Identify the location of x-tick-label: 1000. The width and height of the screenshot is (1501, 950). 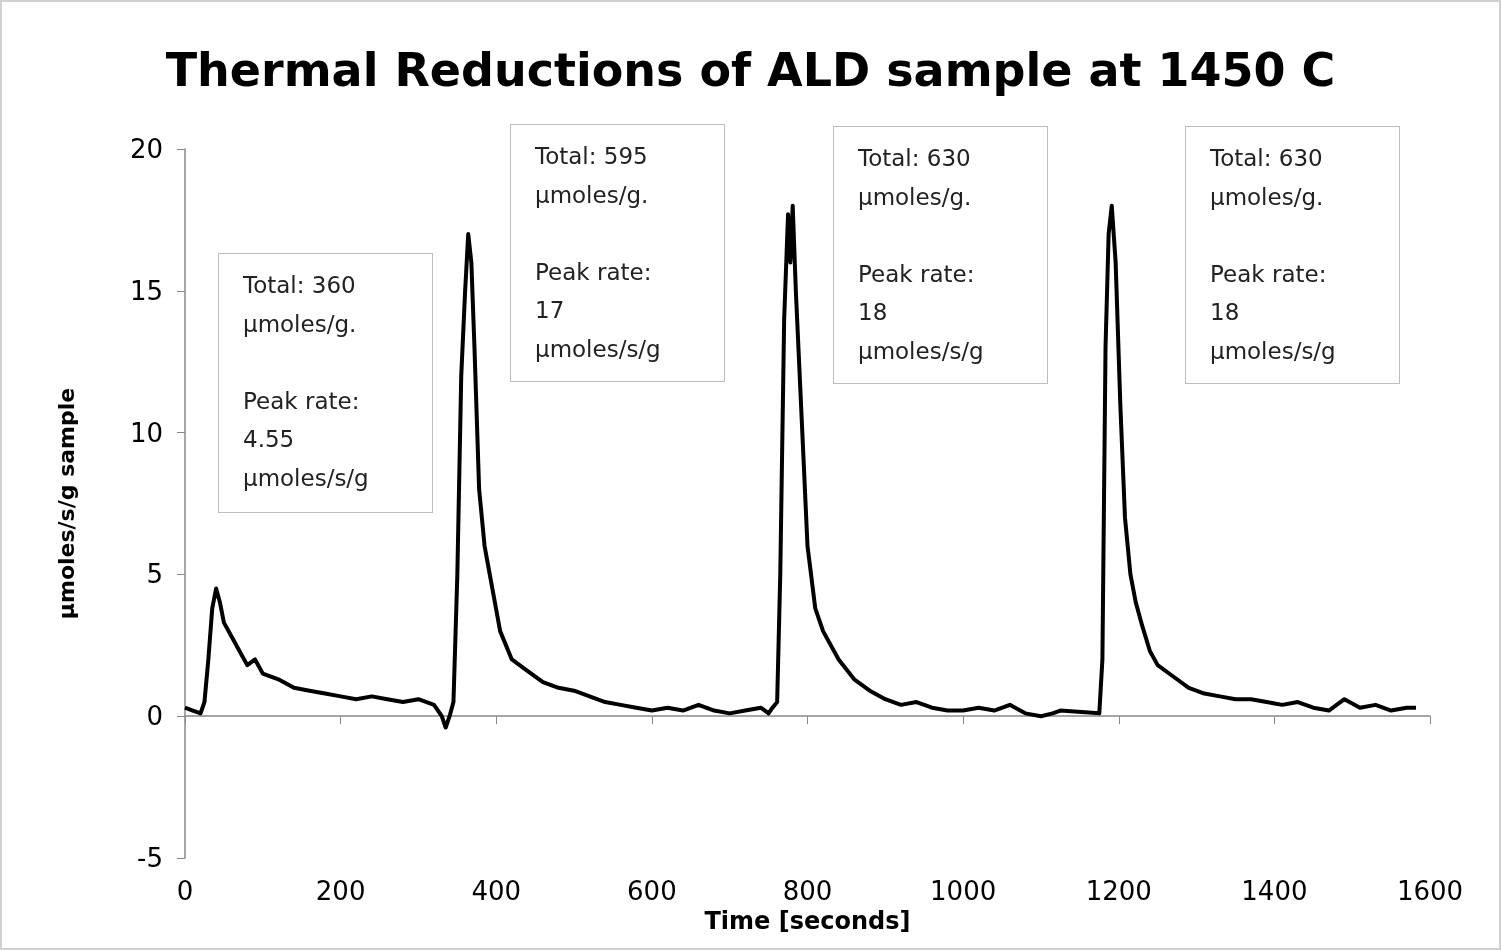
(963, 891).